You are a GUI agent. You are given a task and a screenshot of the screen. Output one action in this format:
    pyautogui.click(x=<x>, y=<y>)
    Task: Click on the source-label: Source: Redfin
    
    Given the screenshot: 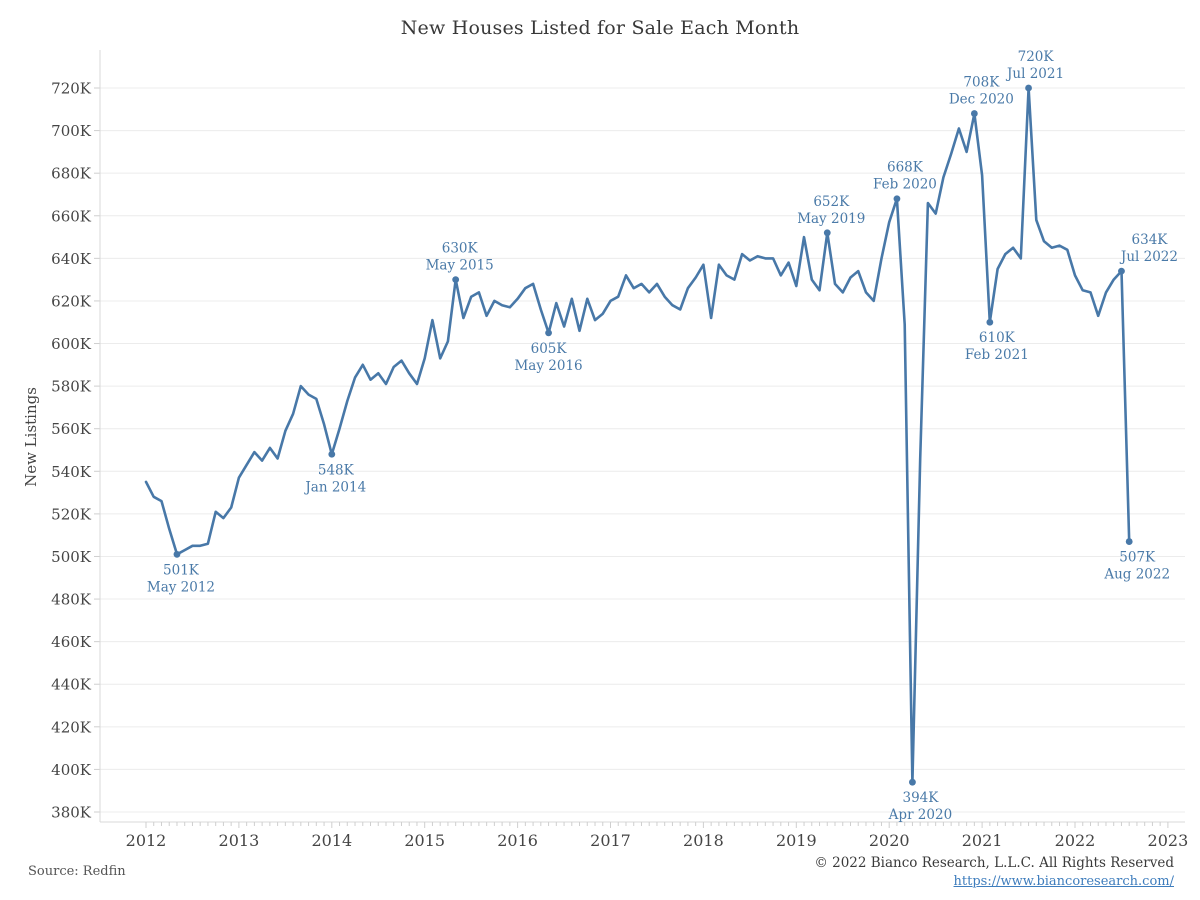 What is the action you would take?
    pyautogui.click(x=77, y=871)
    